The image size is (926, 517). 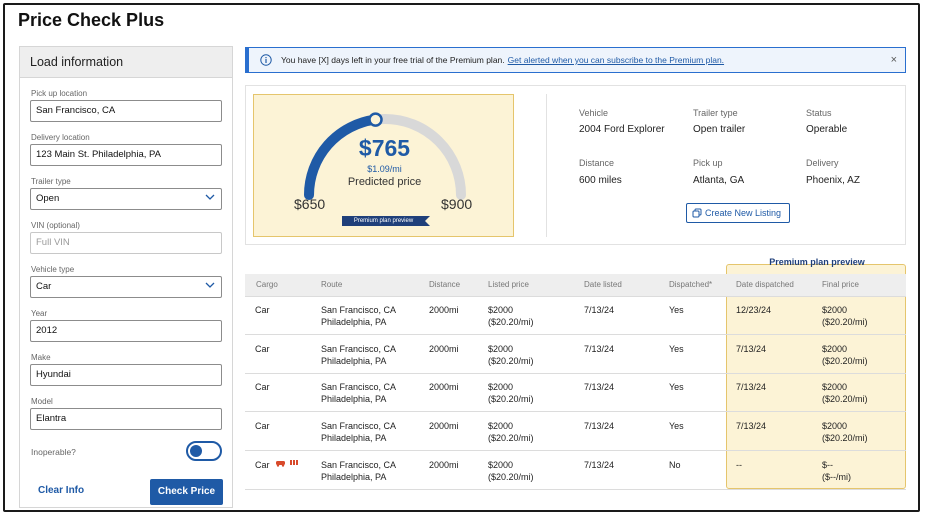 I want to click on vehicle-type-value: Car, so click(x=44, y=286).